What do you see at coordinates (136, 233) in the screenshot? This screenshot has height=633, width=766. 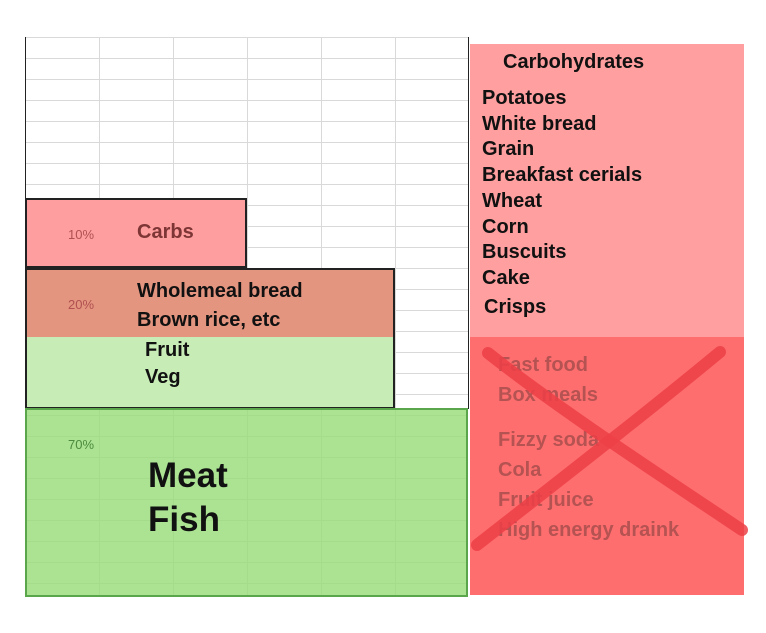 I see `tier-carbs-block` at bounding box center [136, 233].